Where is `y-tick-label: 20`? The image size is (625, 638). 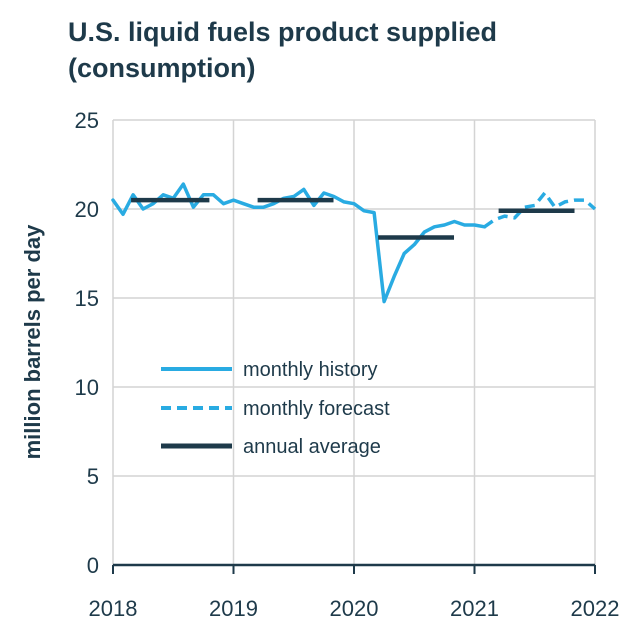 y-tick-label: 20 is located at coordinates (87, 209).